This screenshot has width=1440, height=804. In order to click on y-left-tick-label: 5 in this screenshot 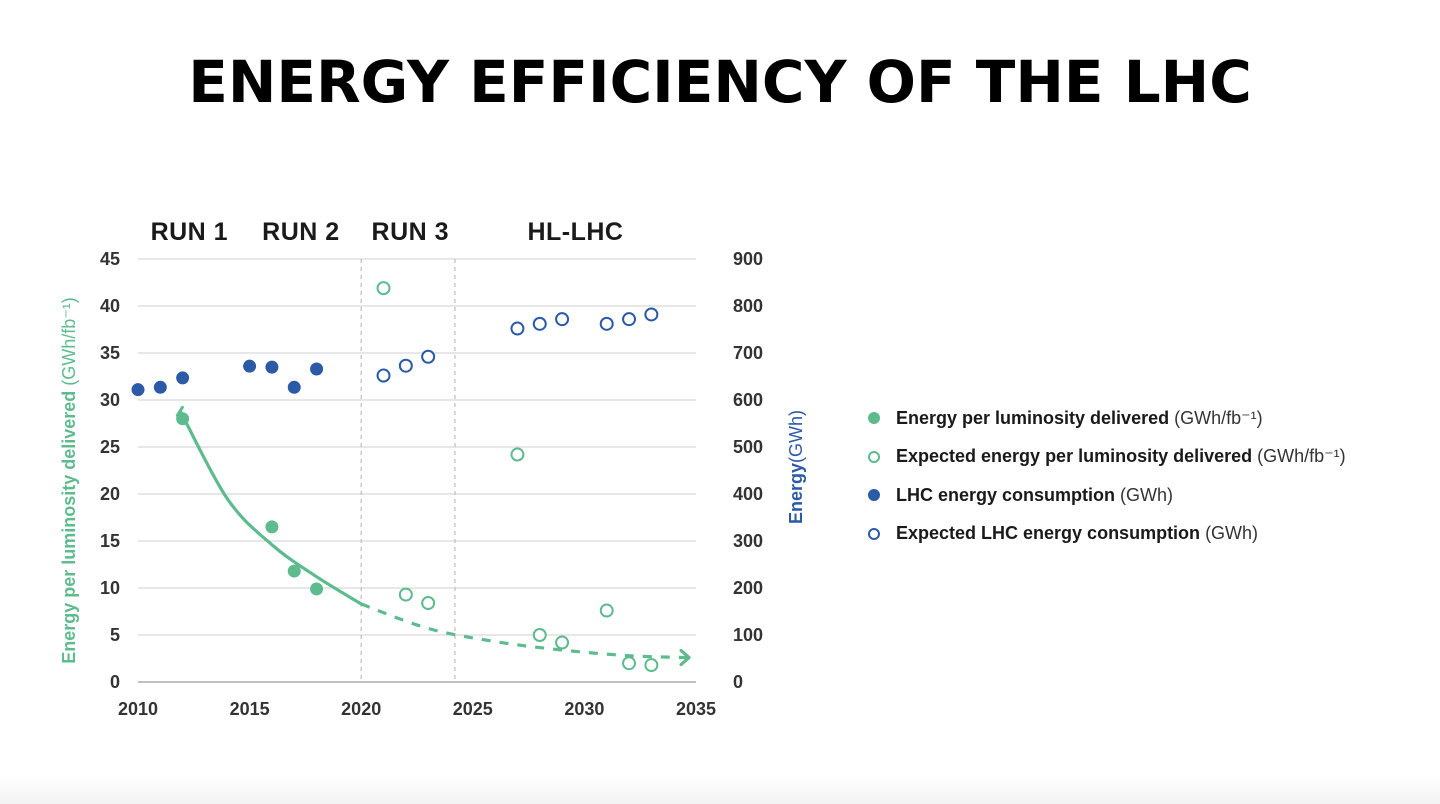, I will do `click(115, 635)`.